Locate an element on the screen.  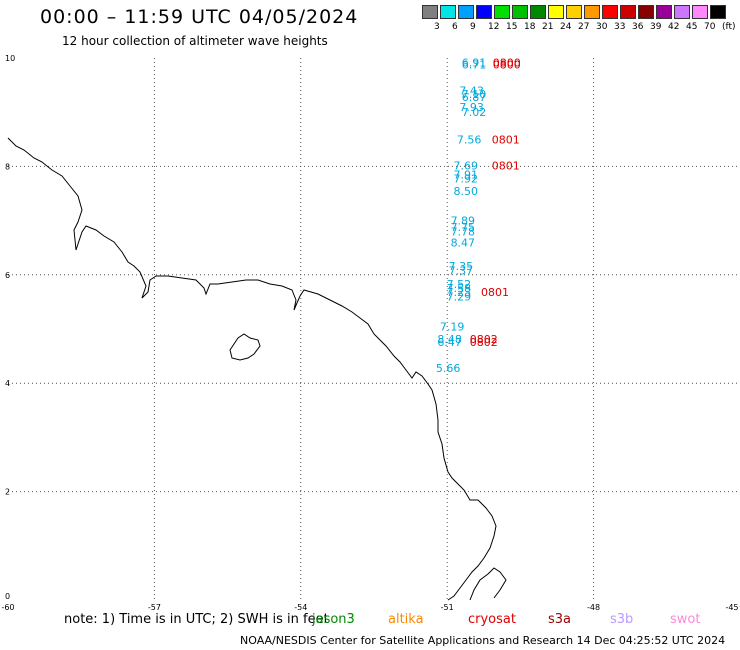
observation-label: 6.47 is located at coordinates (449, 342).